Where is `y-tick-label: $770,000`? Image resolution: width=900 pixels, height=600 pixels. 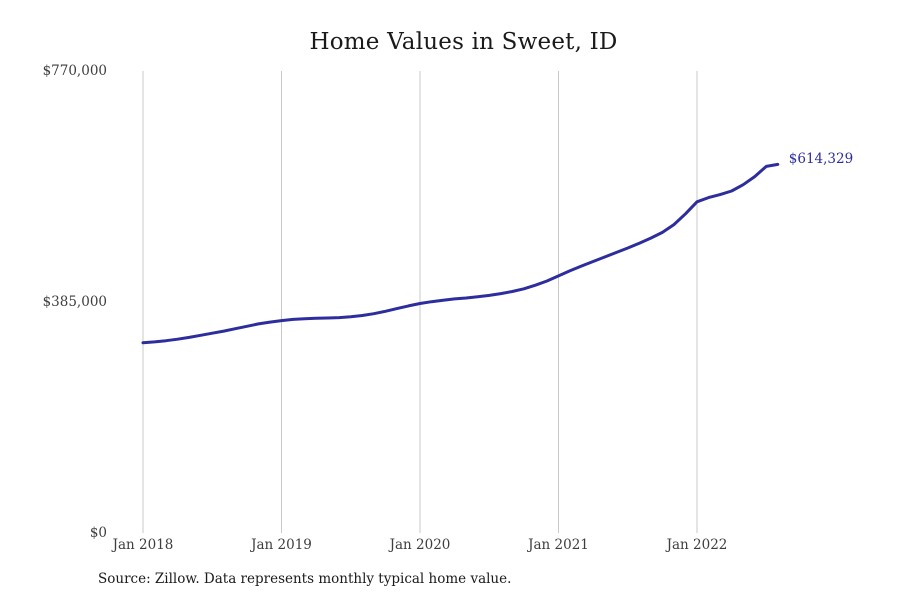
y-tick-label: $770,000 is located at coordinates (74, 71).